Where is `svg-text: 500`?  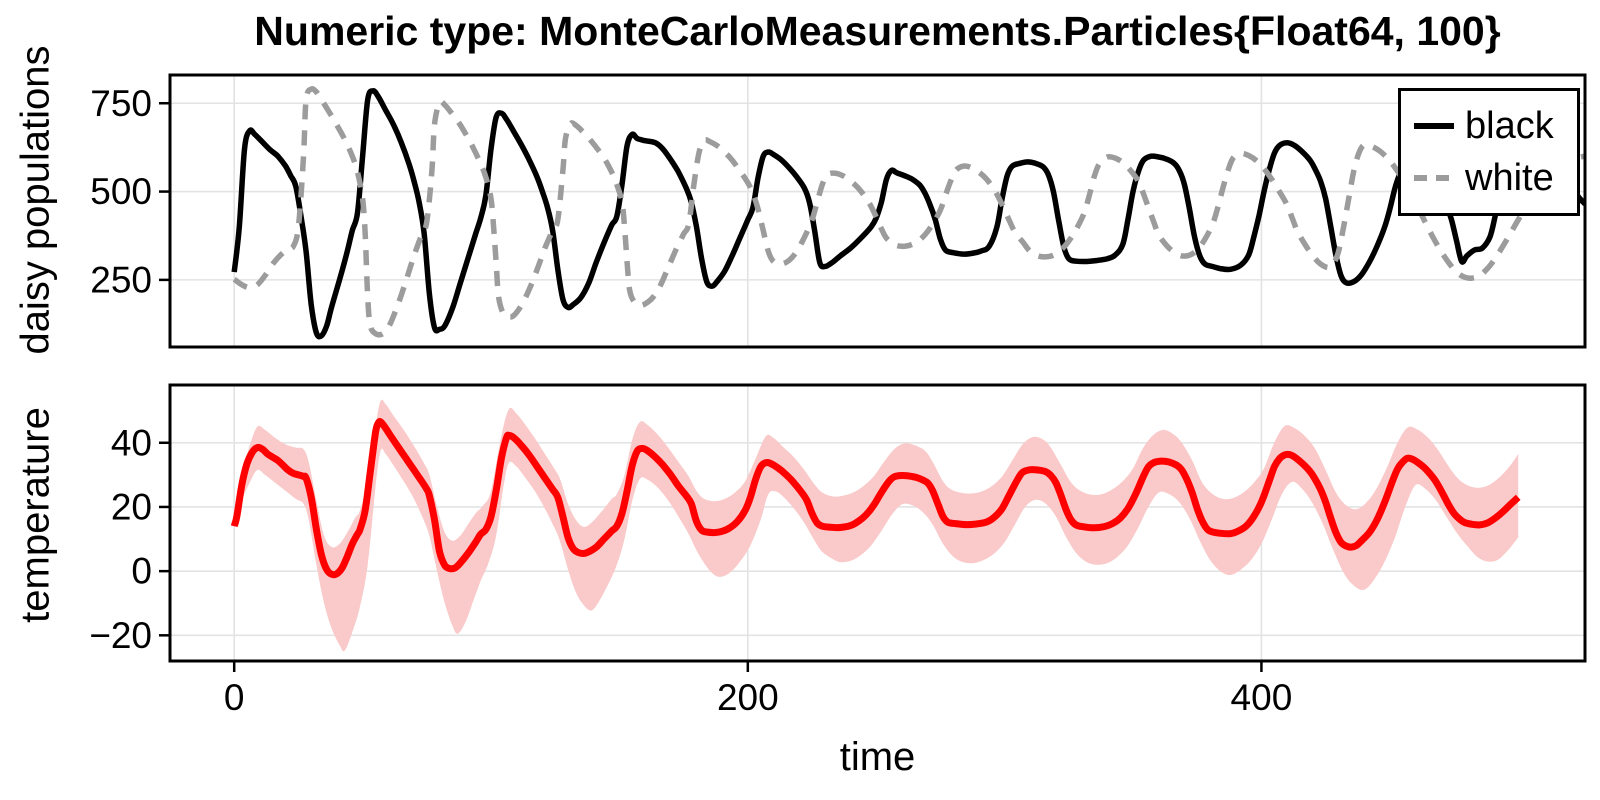
svg-text: 500 is located at coordinates (121, 191).